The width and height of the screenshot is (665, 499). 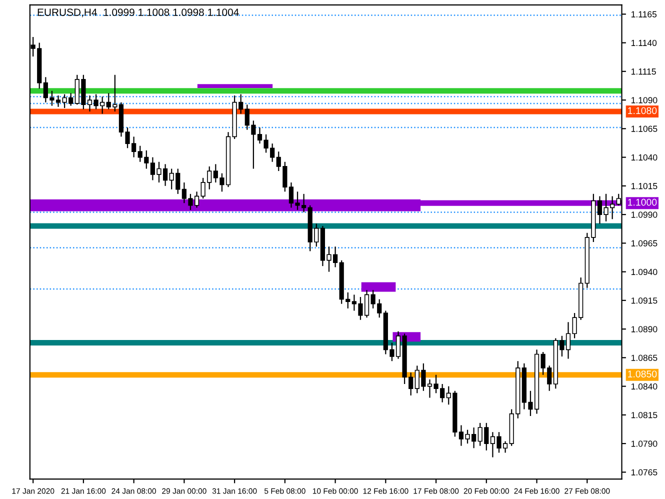 What do you see at coordinates (642, 202) in the screenshot?
I see `ref-line-label: 1.1000` at bounding box center [642, 202].